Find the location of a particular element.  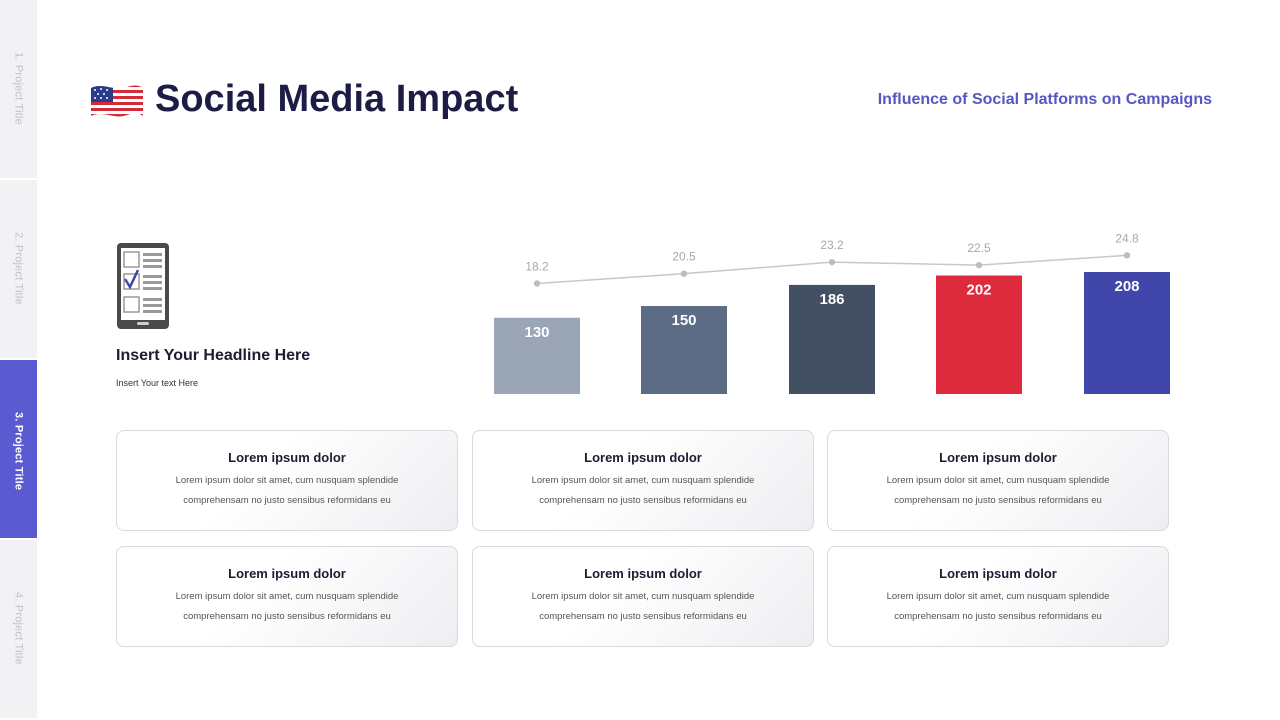

nav-tab-label: 1. Project Title is located at coordinates (18, 88).